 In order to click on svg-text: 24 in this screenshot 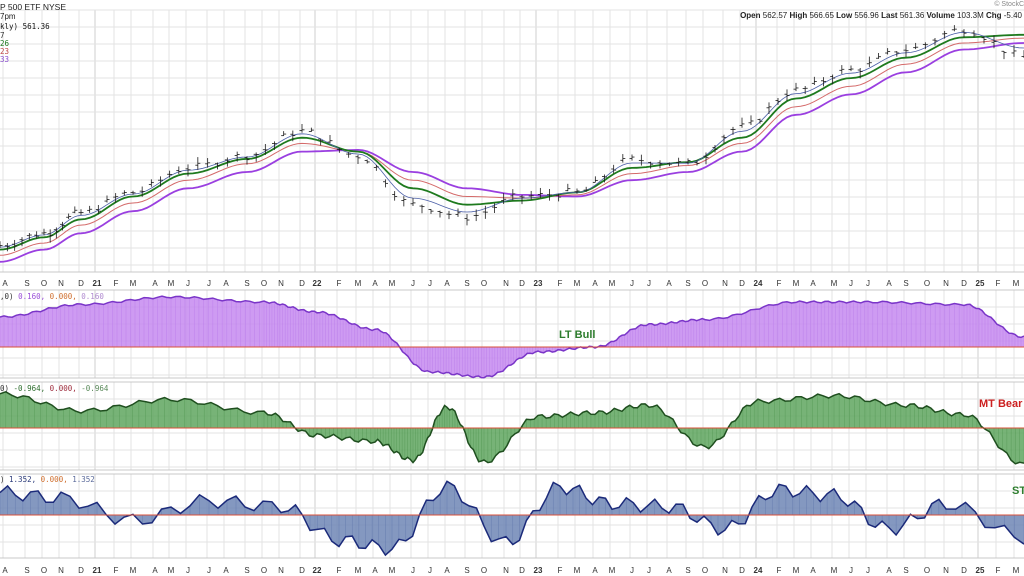, I will do `click(758, 283)`.